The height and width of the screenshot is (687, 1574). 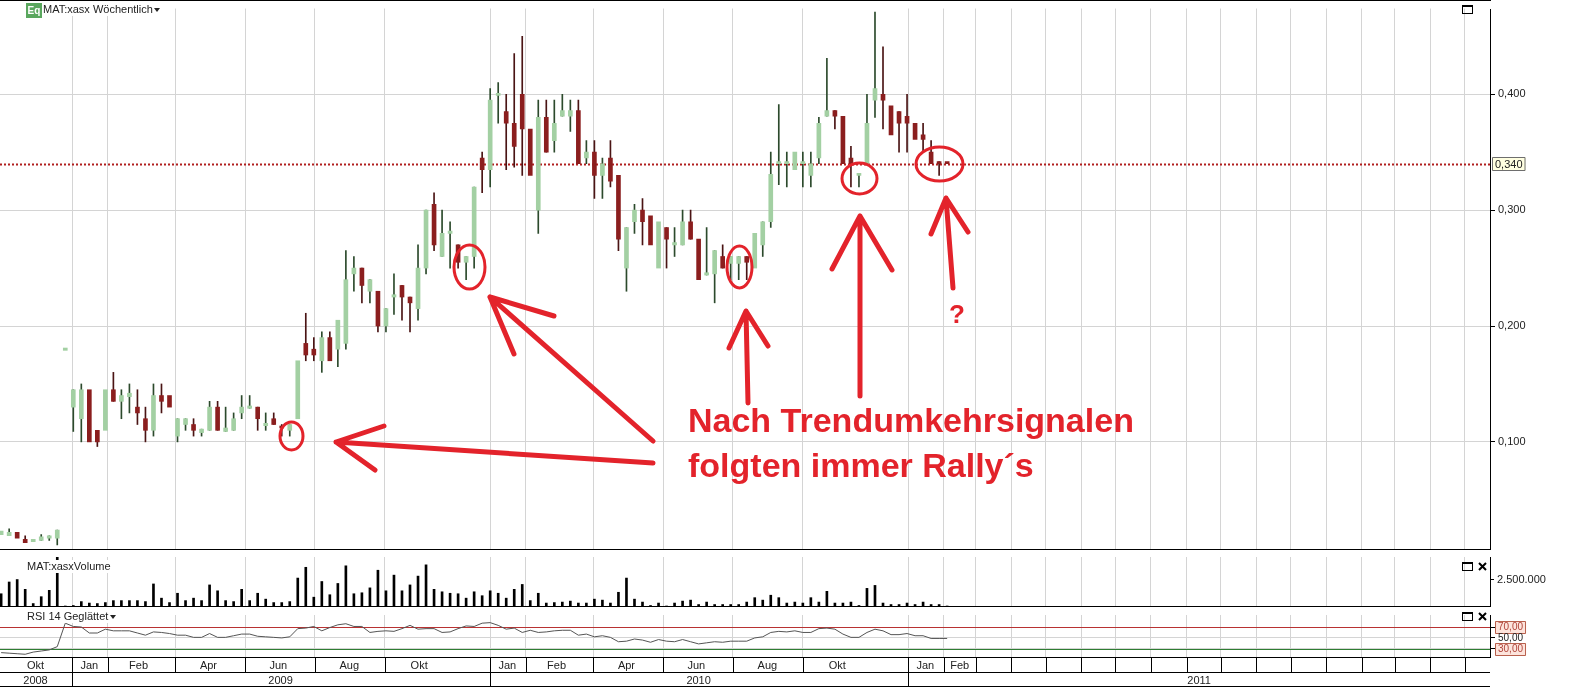 What do you see at coordinates (1512, 440) in the screenshot?
I see `y-tick-label: 0,100` at bounding box center [1512, 440].